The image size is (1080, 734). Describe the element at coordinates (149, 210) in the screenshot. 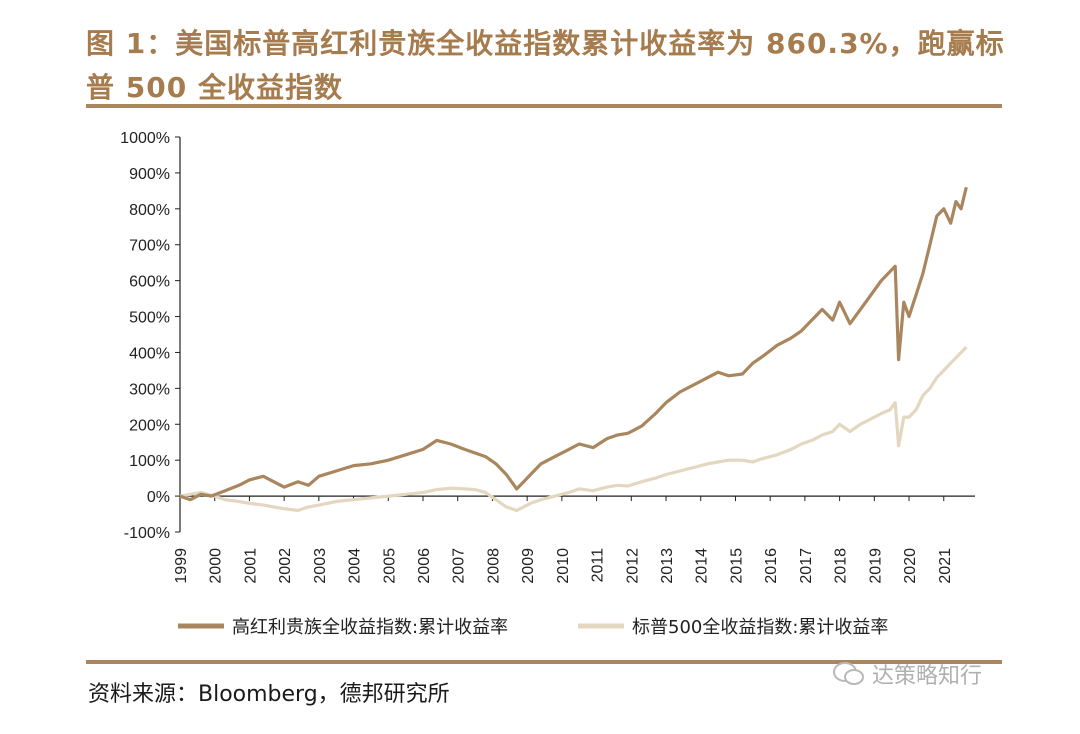

I see `y-tick-label: 800%` at that location.